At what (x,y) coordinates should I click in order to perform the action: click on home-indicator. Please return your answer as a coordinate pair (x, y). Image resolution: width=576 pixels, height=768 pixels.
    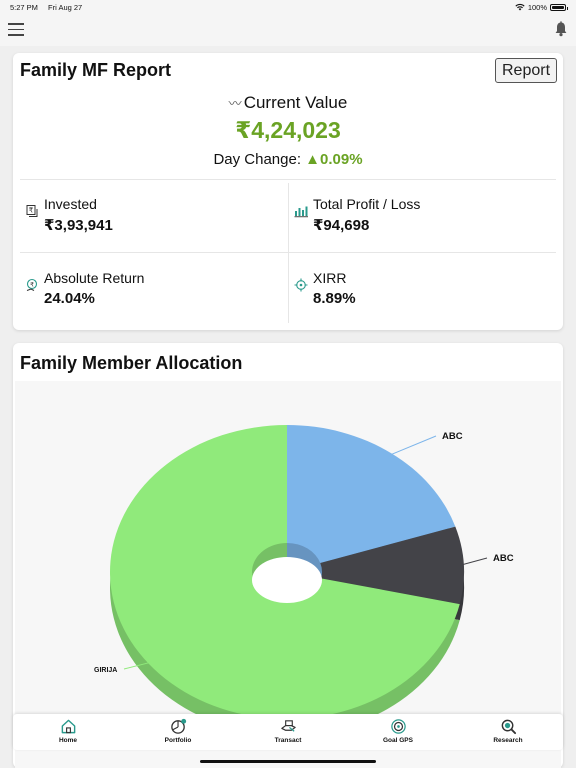
    Looking at the image, I should click on (288, 761).